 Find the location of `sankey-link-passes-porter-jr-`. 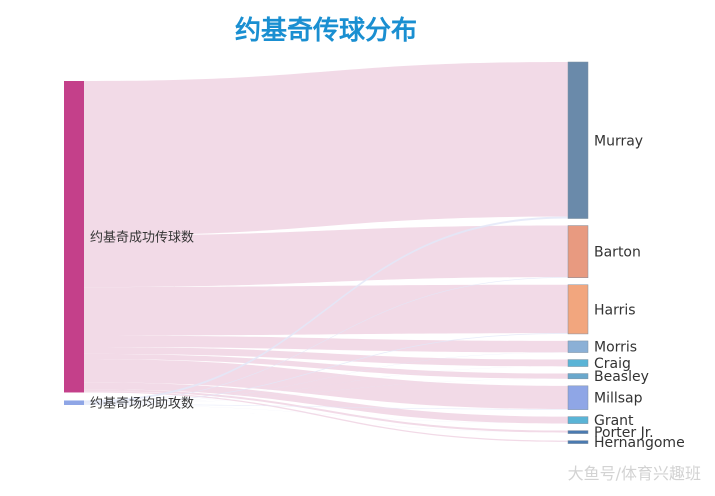

sankey-link-passes-porter-jr- is located at coordinates (326, 411).